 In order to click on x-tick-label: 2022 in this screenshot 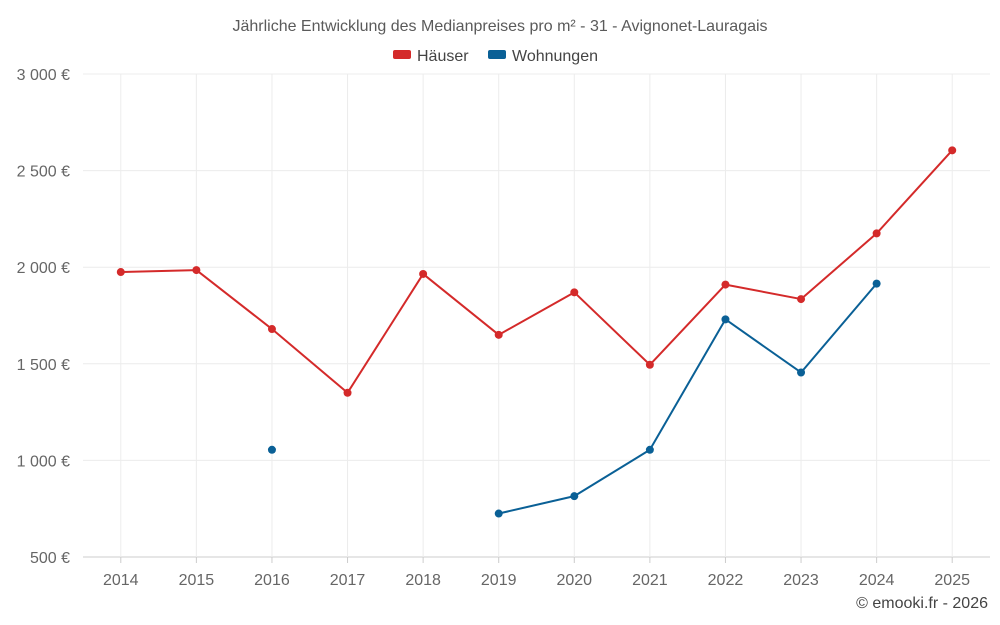, I will do `click(726, 580)`.